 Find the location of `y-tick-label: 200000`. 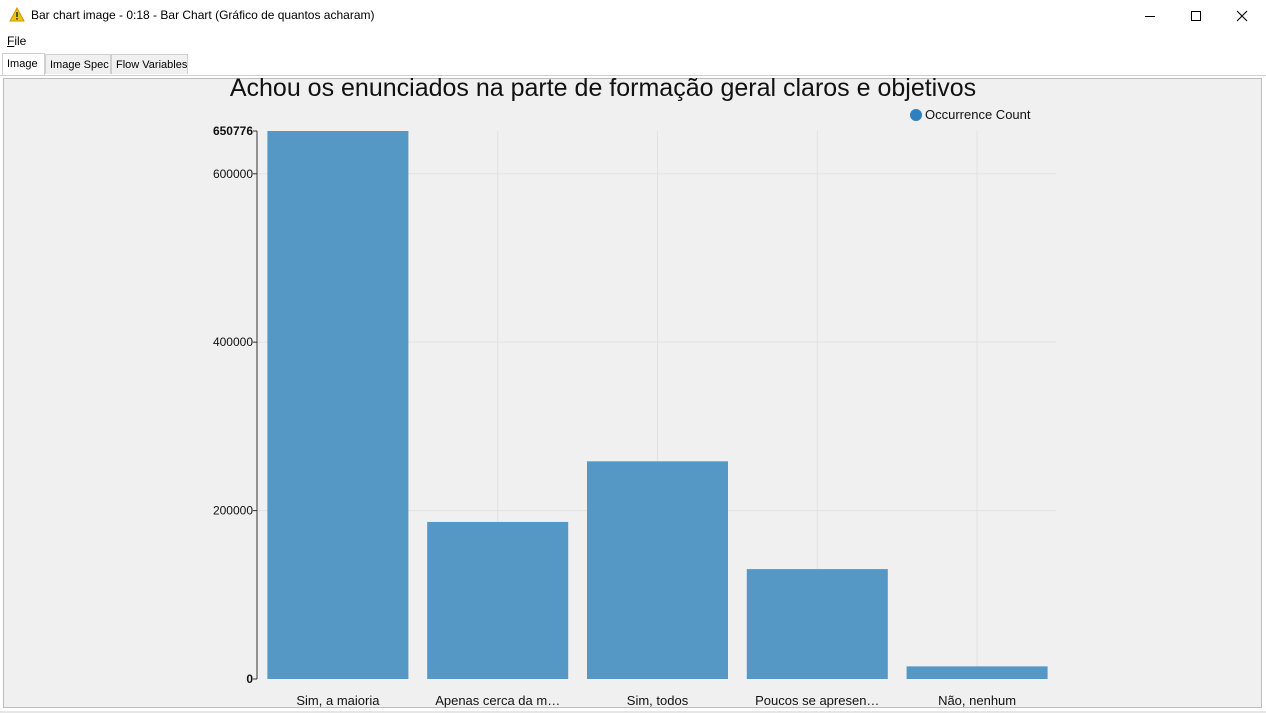

y-tick-label: 200000 is located at coordinates (233, 511).